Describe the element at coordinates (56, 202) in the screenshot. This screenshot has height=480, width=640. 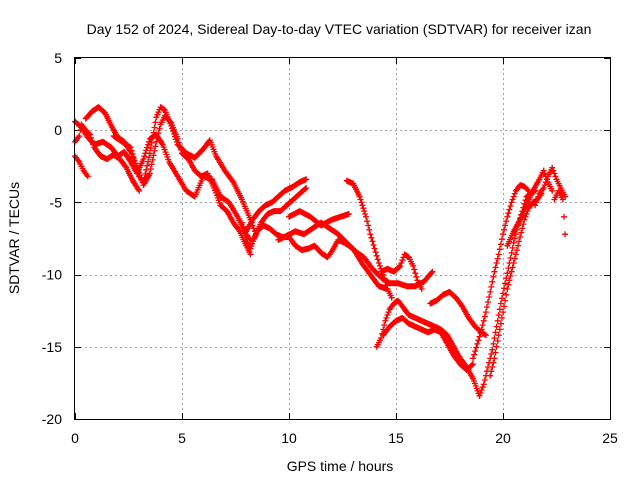
I see `y-tick-label: -5` at that location.